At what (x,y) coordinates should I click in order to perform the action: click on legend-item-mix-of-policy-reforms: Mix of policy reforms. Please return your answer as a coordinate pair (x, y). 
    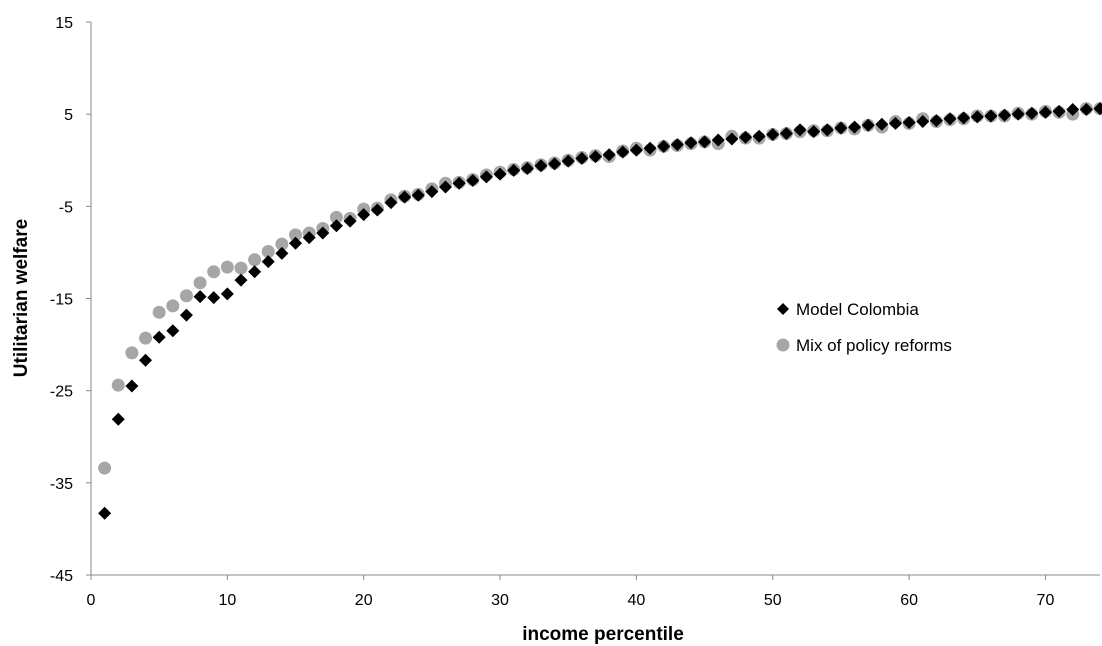
    Looking at the image, I should click on (864, 345).